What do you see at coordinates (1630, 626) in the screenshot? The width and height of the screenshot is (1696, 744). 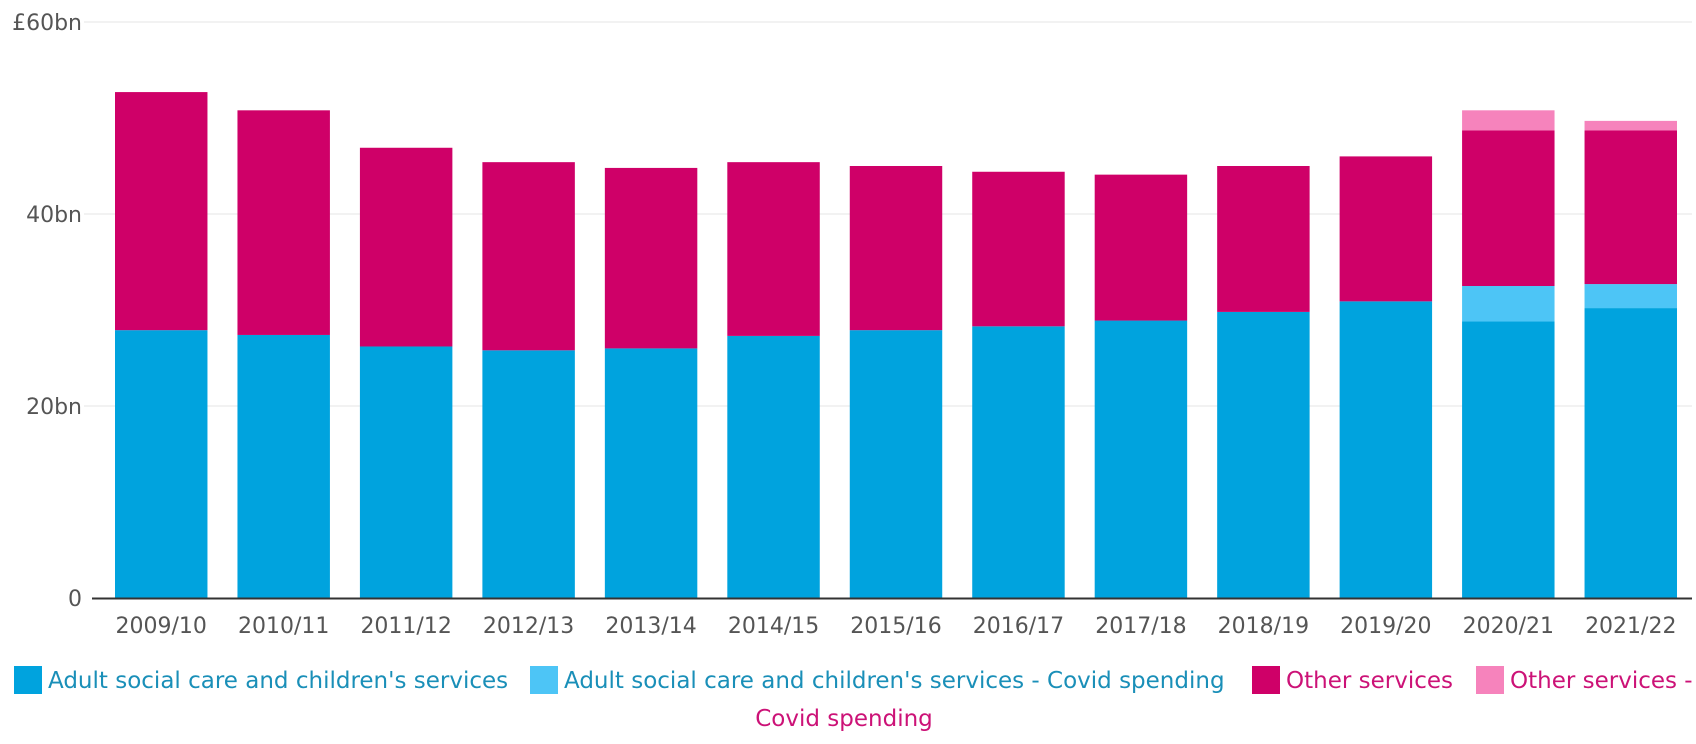 I see `x-tick-label: 2021/22` at bounding box center [1630, 626].